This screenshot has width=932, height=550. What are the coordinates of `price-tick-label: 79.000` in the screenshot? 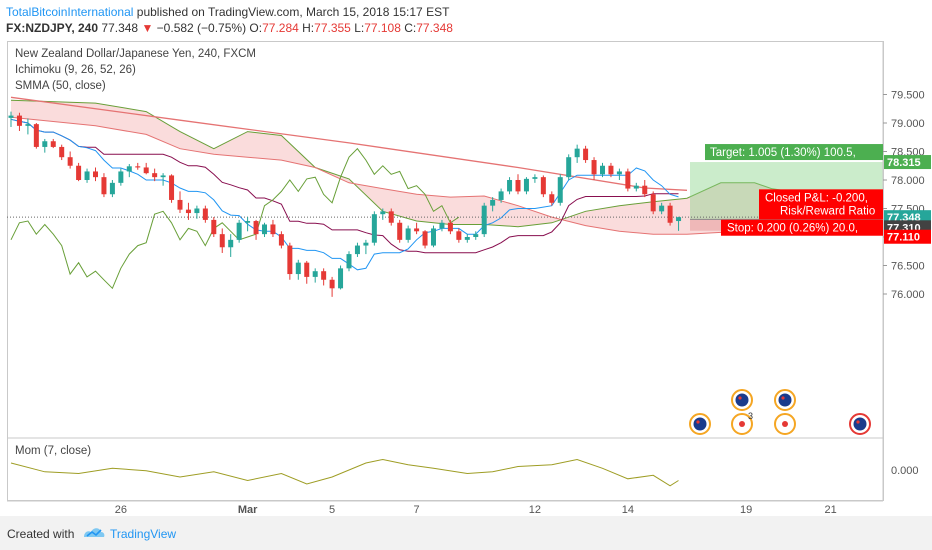 It's located at (908, 124).